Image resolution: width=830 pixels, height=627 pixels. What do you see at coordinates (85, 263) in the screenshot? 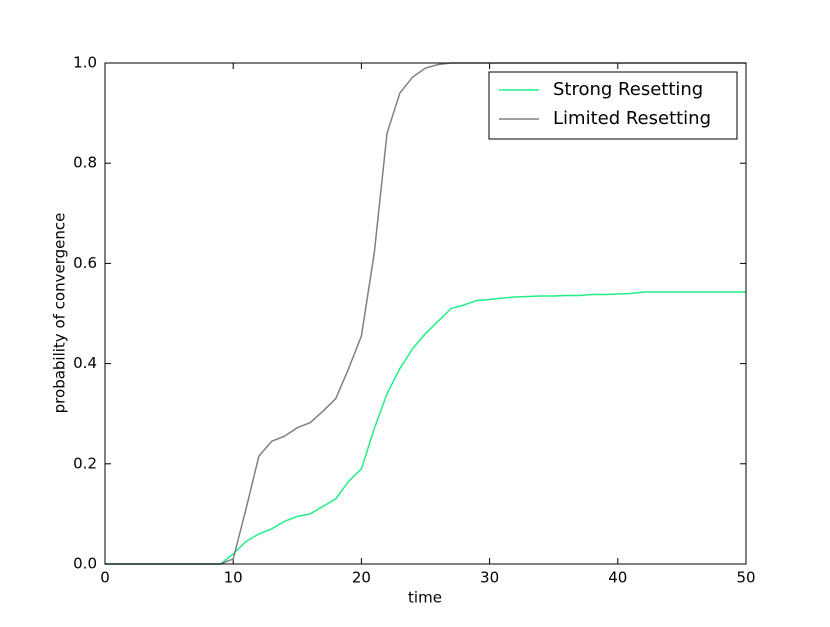
I see `y-tick-label: 0.6` at bounding box center [85, 263].